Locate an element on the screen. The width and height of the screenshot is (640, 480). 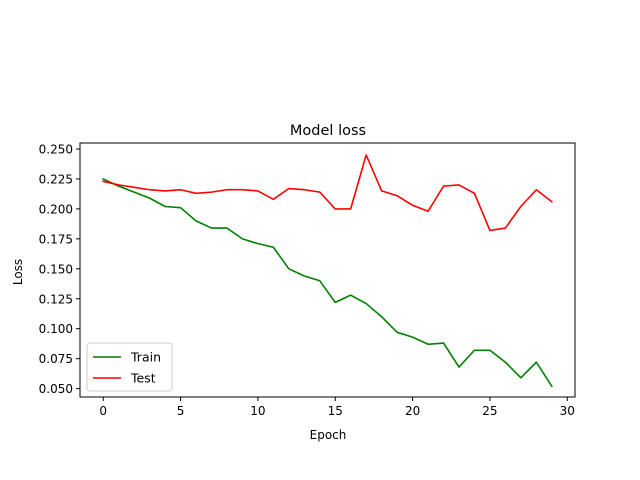
legend-label-train: Train is located at coordinates (145, 357).